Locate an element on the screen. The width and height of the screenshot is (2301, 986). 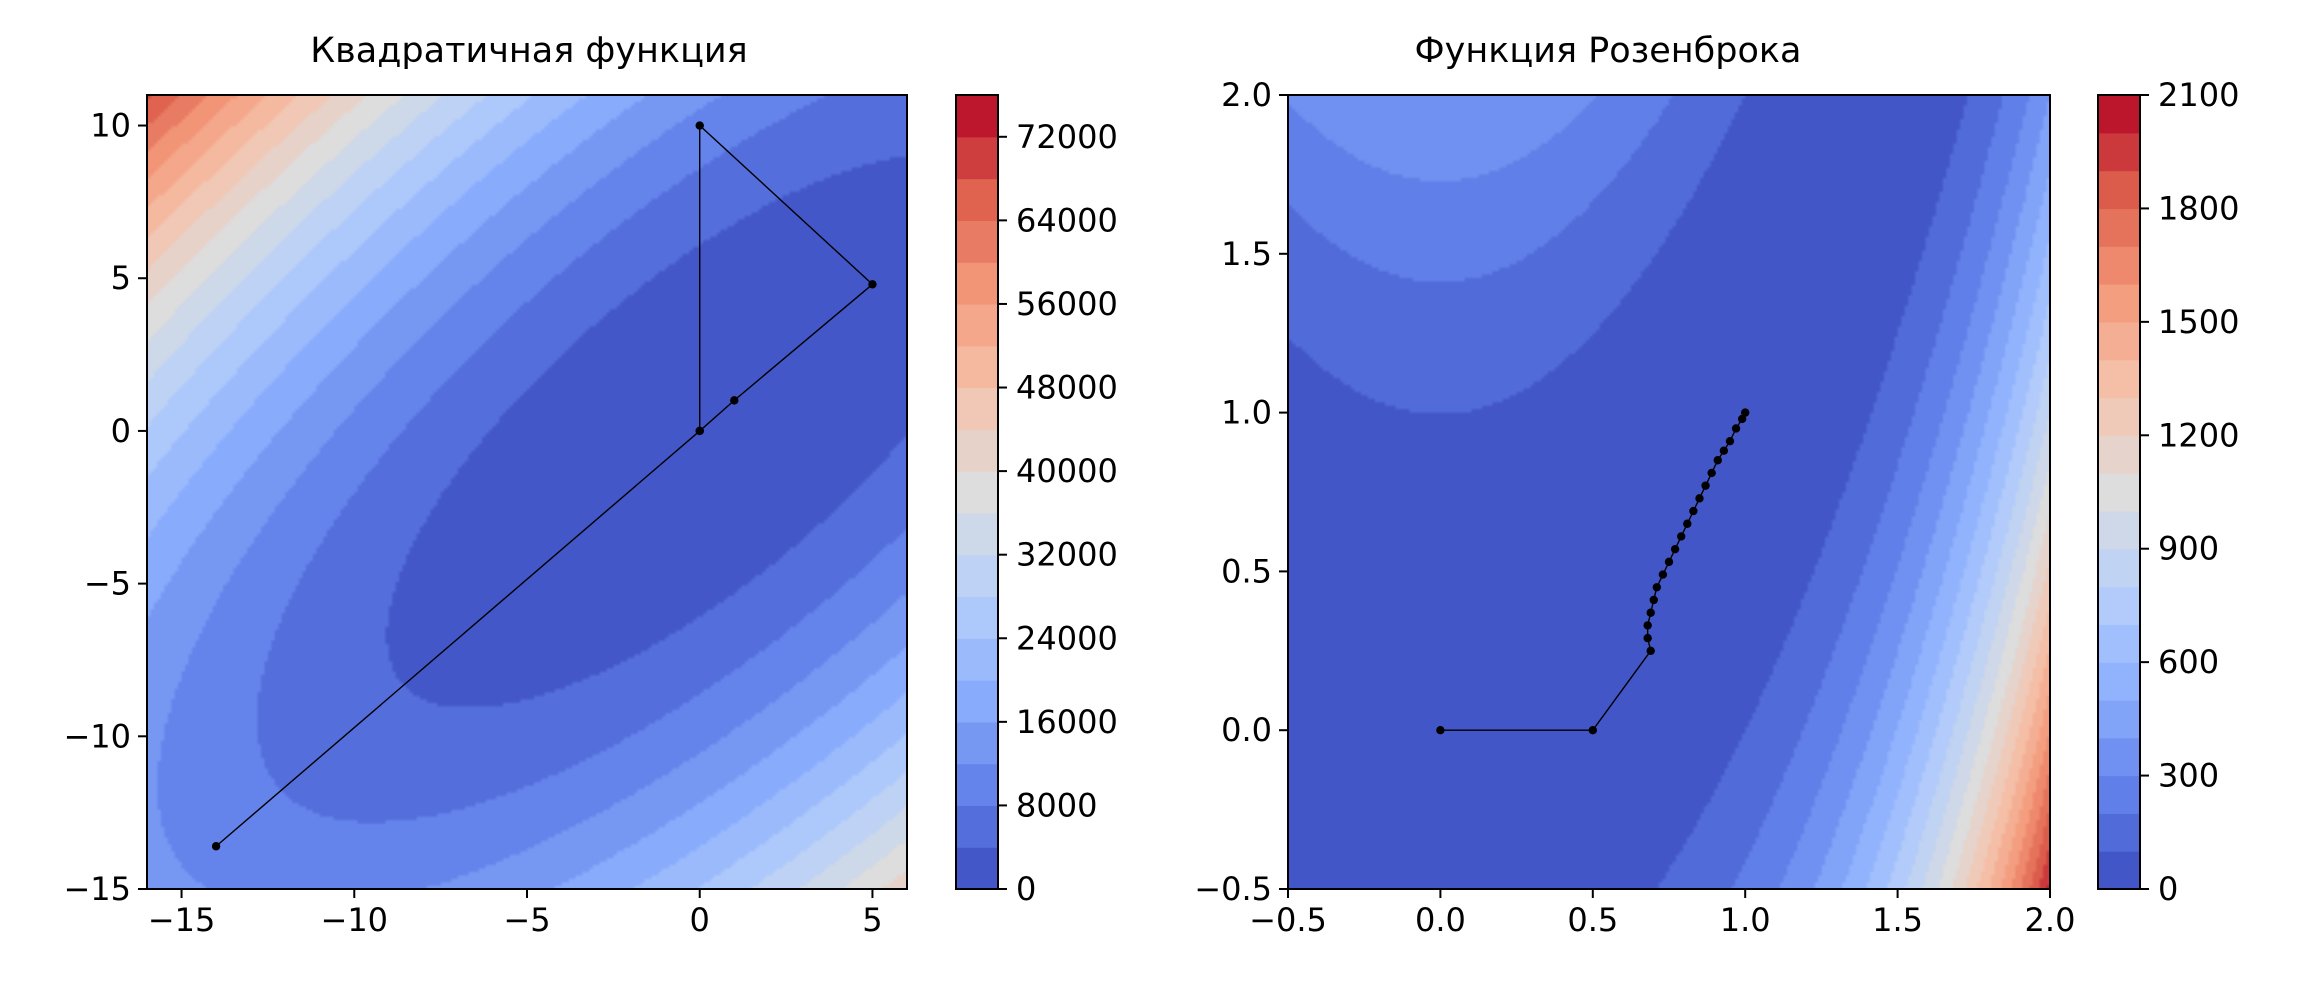
left-ytick-label-1: −10 is located at coordinates (97, 736).